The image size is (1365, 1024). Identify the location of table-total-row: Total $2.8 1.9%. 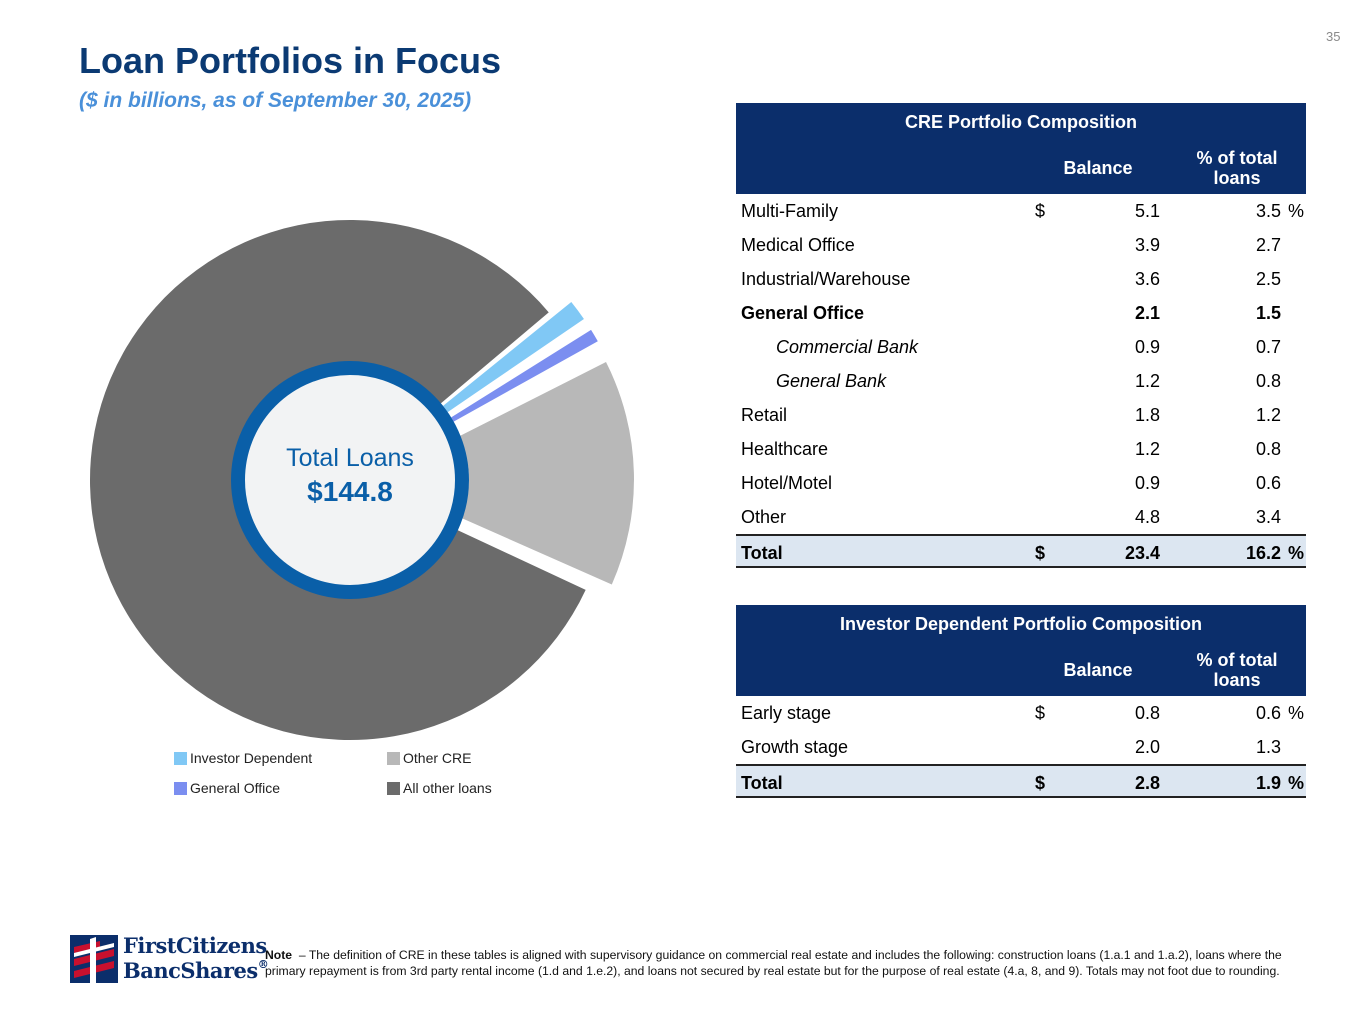
(1021, 781).